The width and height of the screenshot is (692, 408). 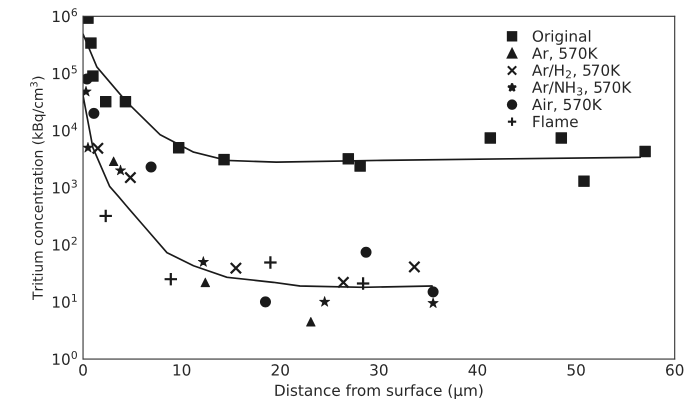 I want to click on x-tick-label: 20, so click(x=280, y=370).